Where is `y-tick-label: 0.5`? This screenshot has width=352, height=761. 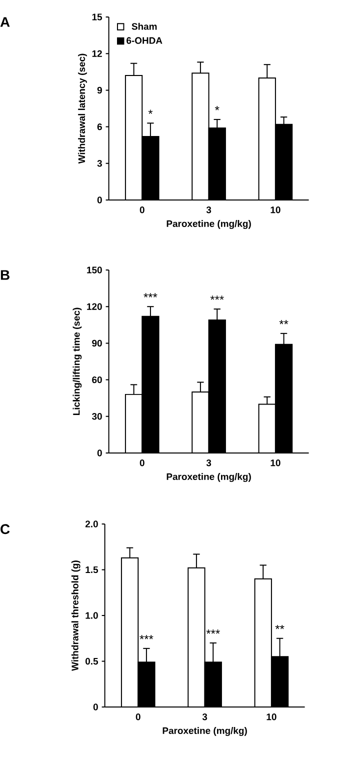
y-tick-label: 0.5 is located at coordinates (91, 661).